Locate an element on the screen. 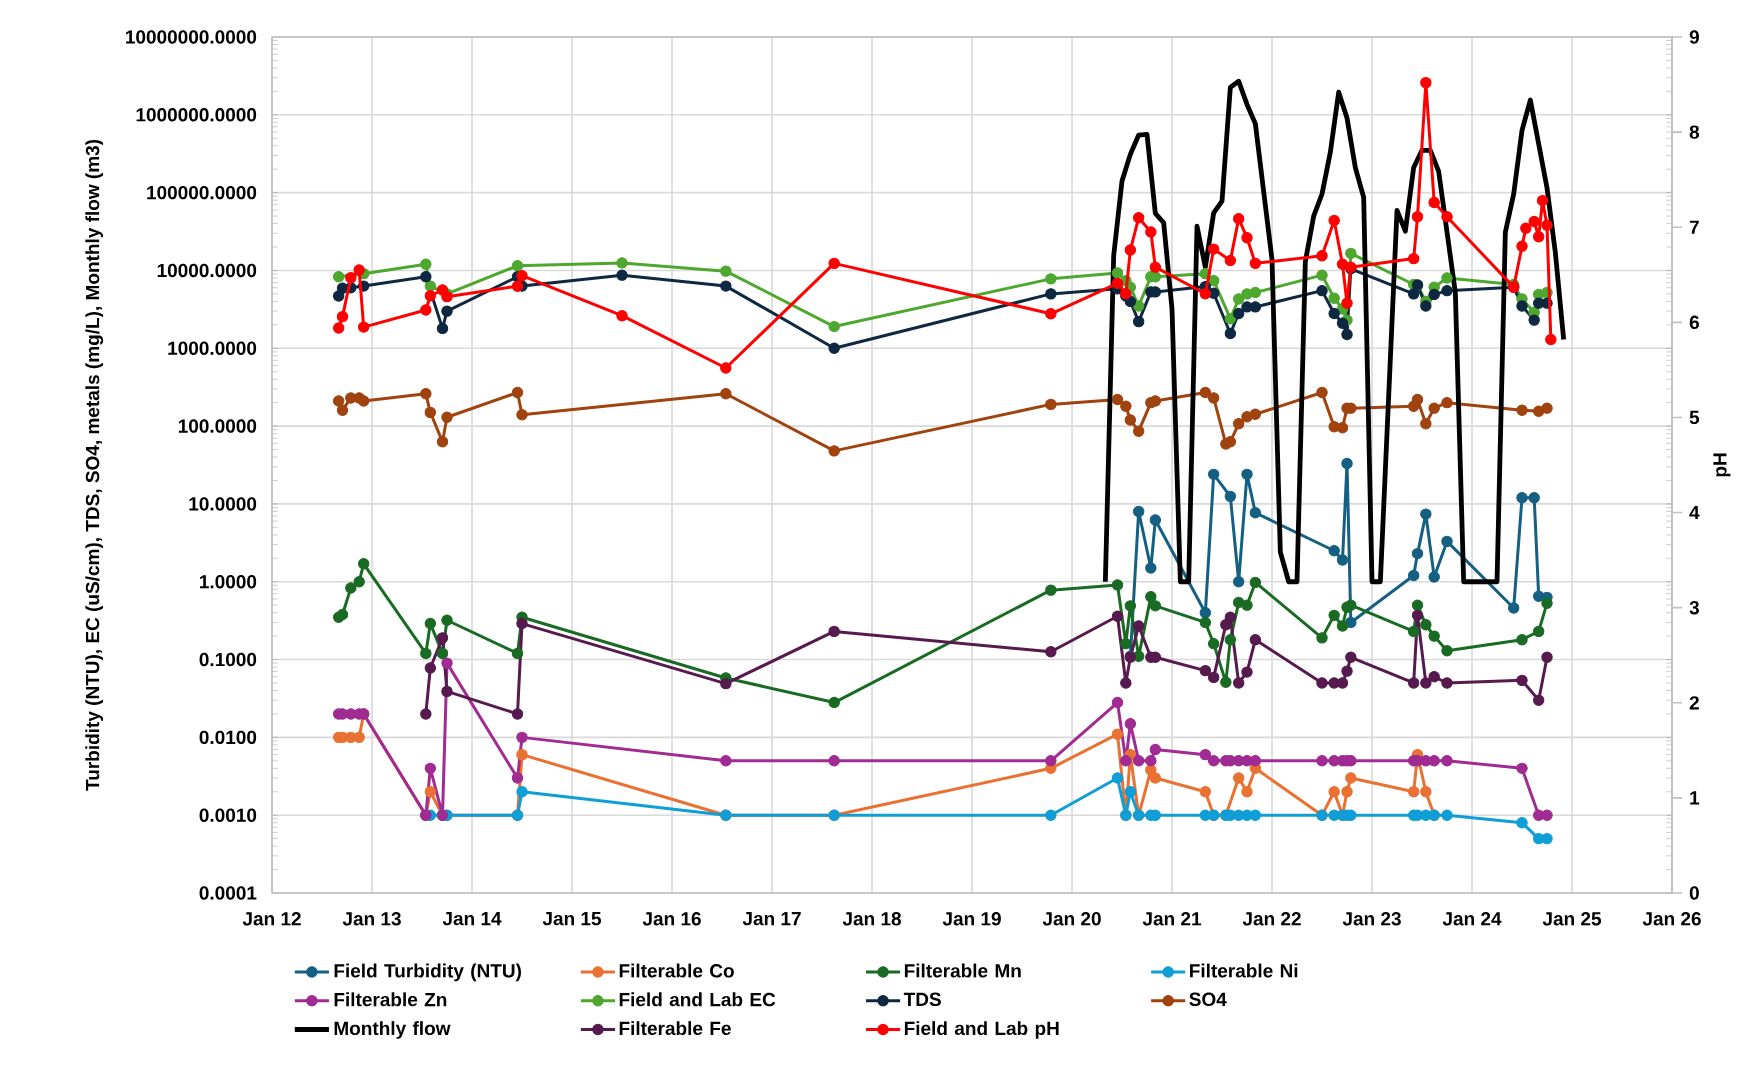 The width and height of the screenshot is (1751, 1083). y2-tick-label: 5 is located at coordinates (1694, 417).